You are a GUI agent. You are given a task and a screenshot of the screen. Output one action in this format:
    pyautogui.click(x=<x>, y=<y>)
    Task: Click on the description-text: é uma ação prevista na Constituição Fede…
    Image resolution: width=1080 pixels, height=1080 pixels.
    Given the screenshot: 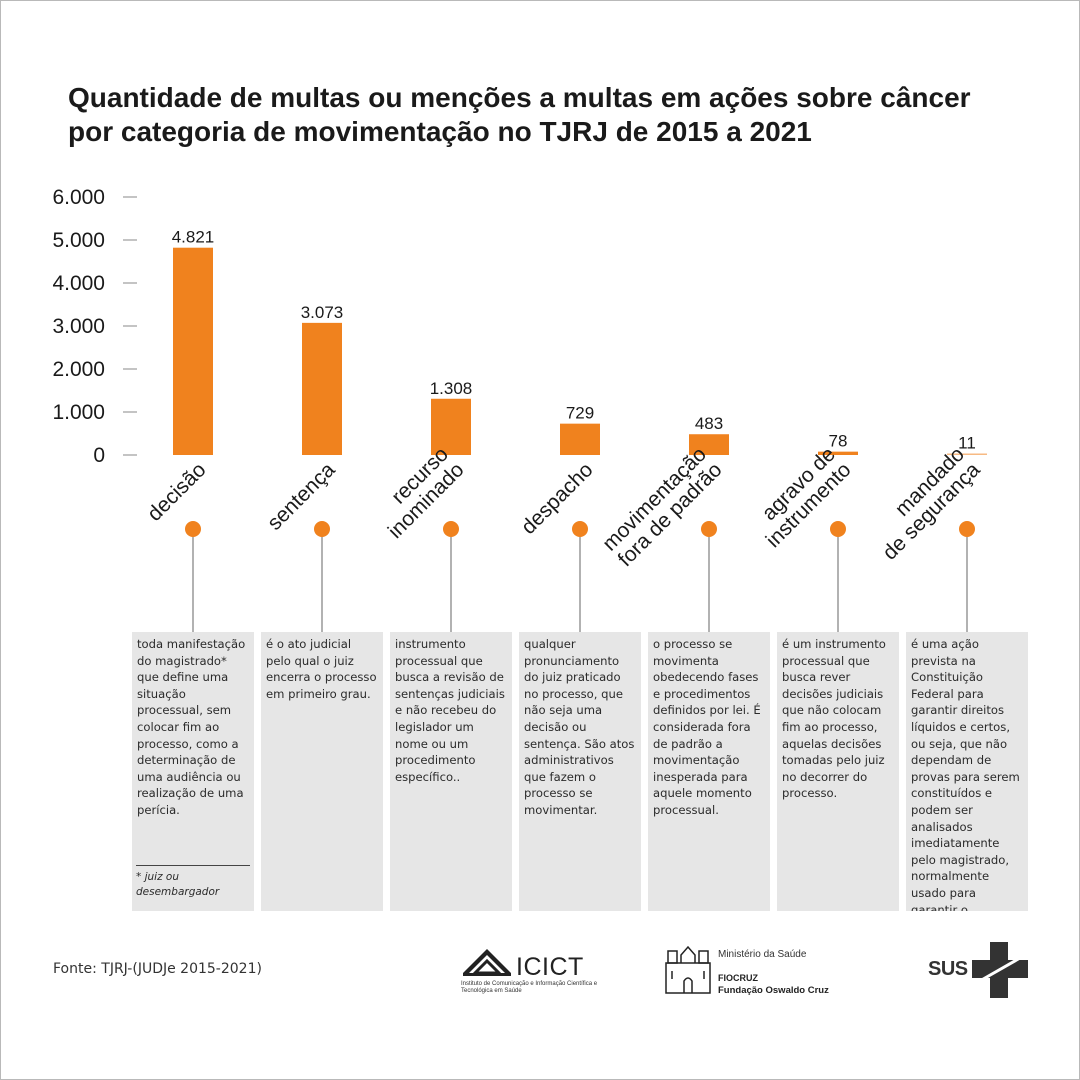 What is the action you would take?
    pyautogui.click(x=965, y=774)
    